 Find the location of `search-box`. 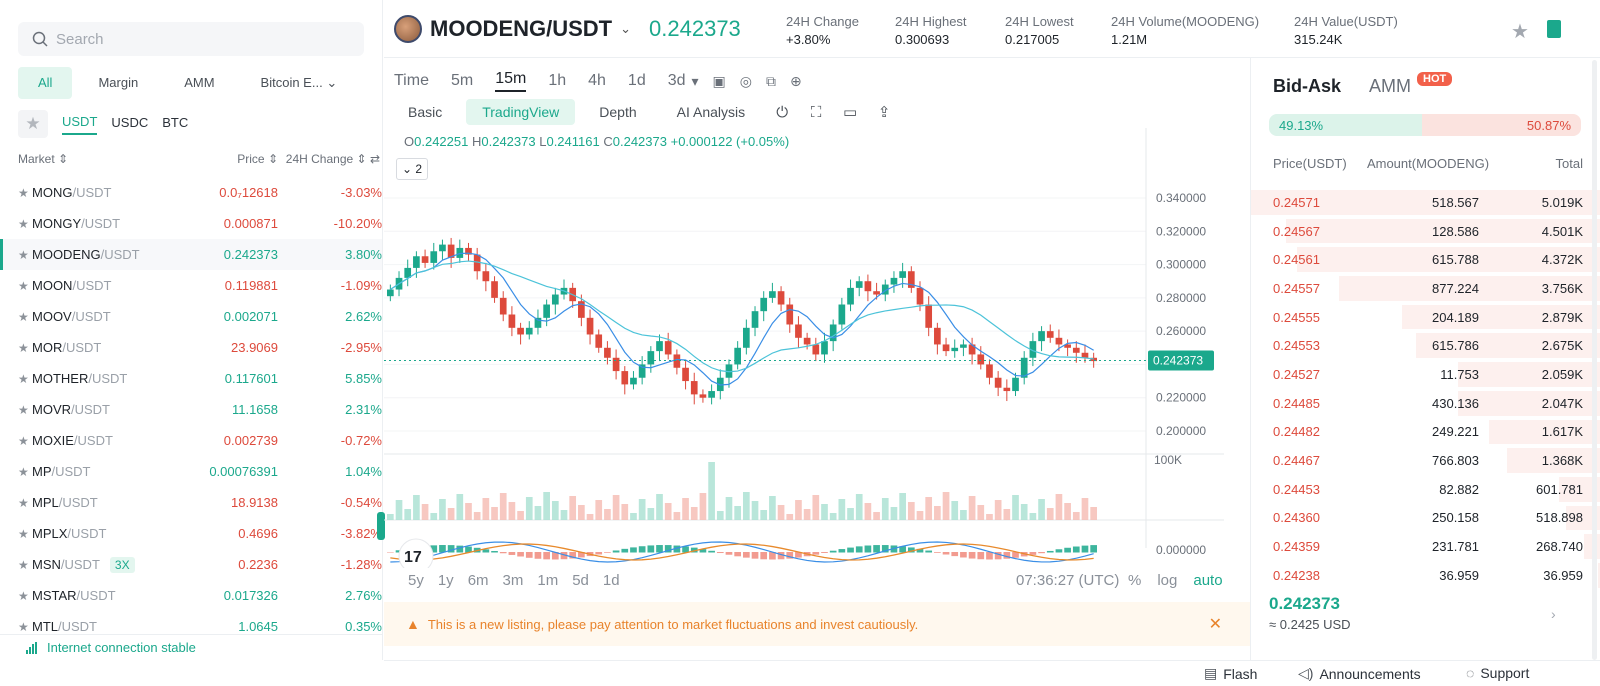

search-box is located at coordinates (191, 39).